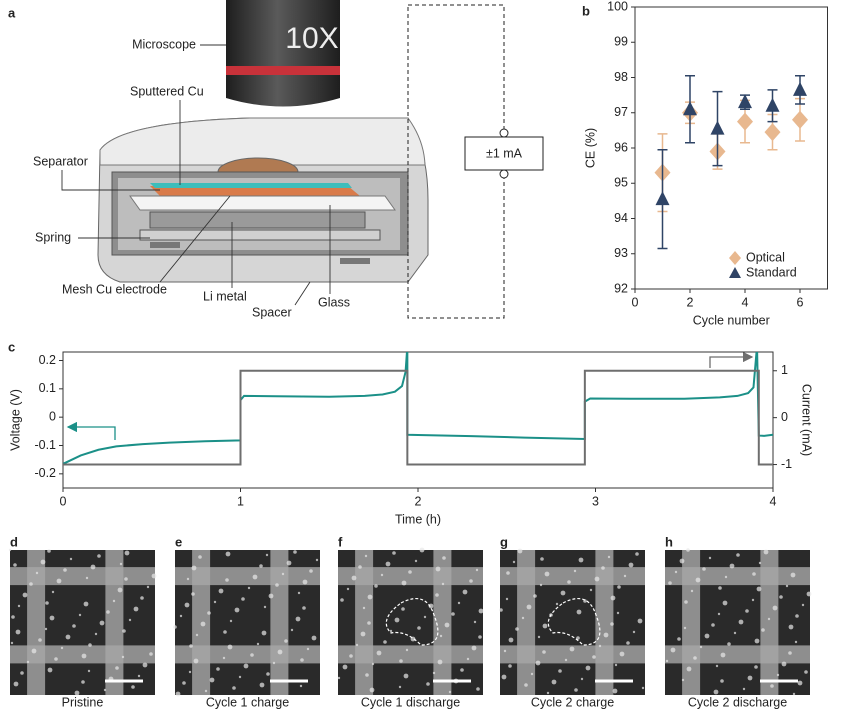  Describe the element at coordinates (731, 359) in the screenshot. I see `axis-arrow` at that location.